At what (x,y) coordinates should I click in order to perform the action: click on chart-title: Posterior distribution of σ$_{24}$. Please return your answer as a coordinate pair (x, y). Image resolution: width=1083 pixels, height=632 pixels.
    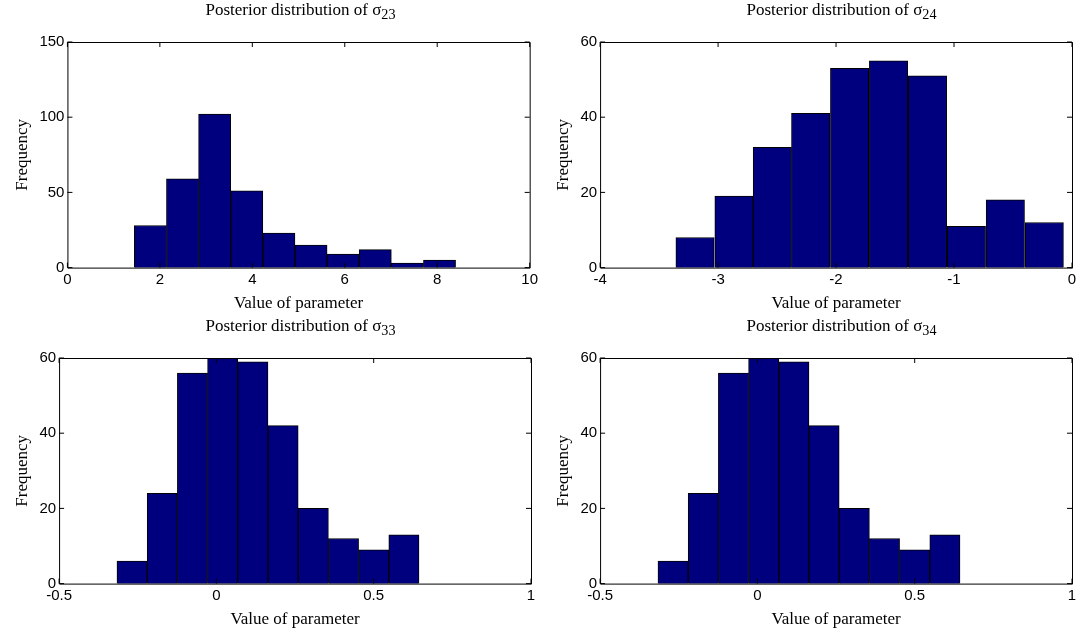
    Looking at the image, I should click on (841, 12).